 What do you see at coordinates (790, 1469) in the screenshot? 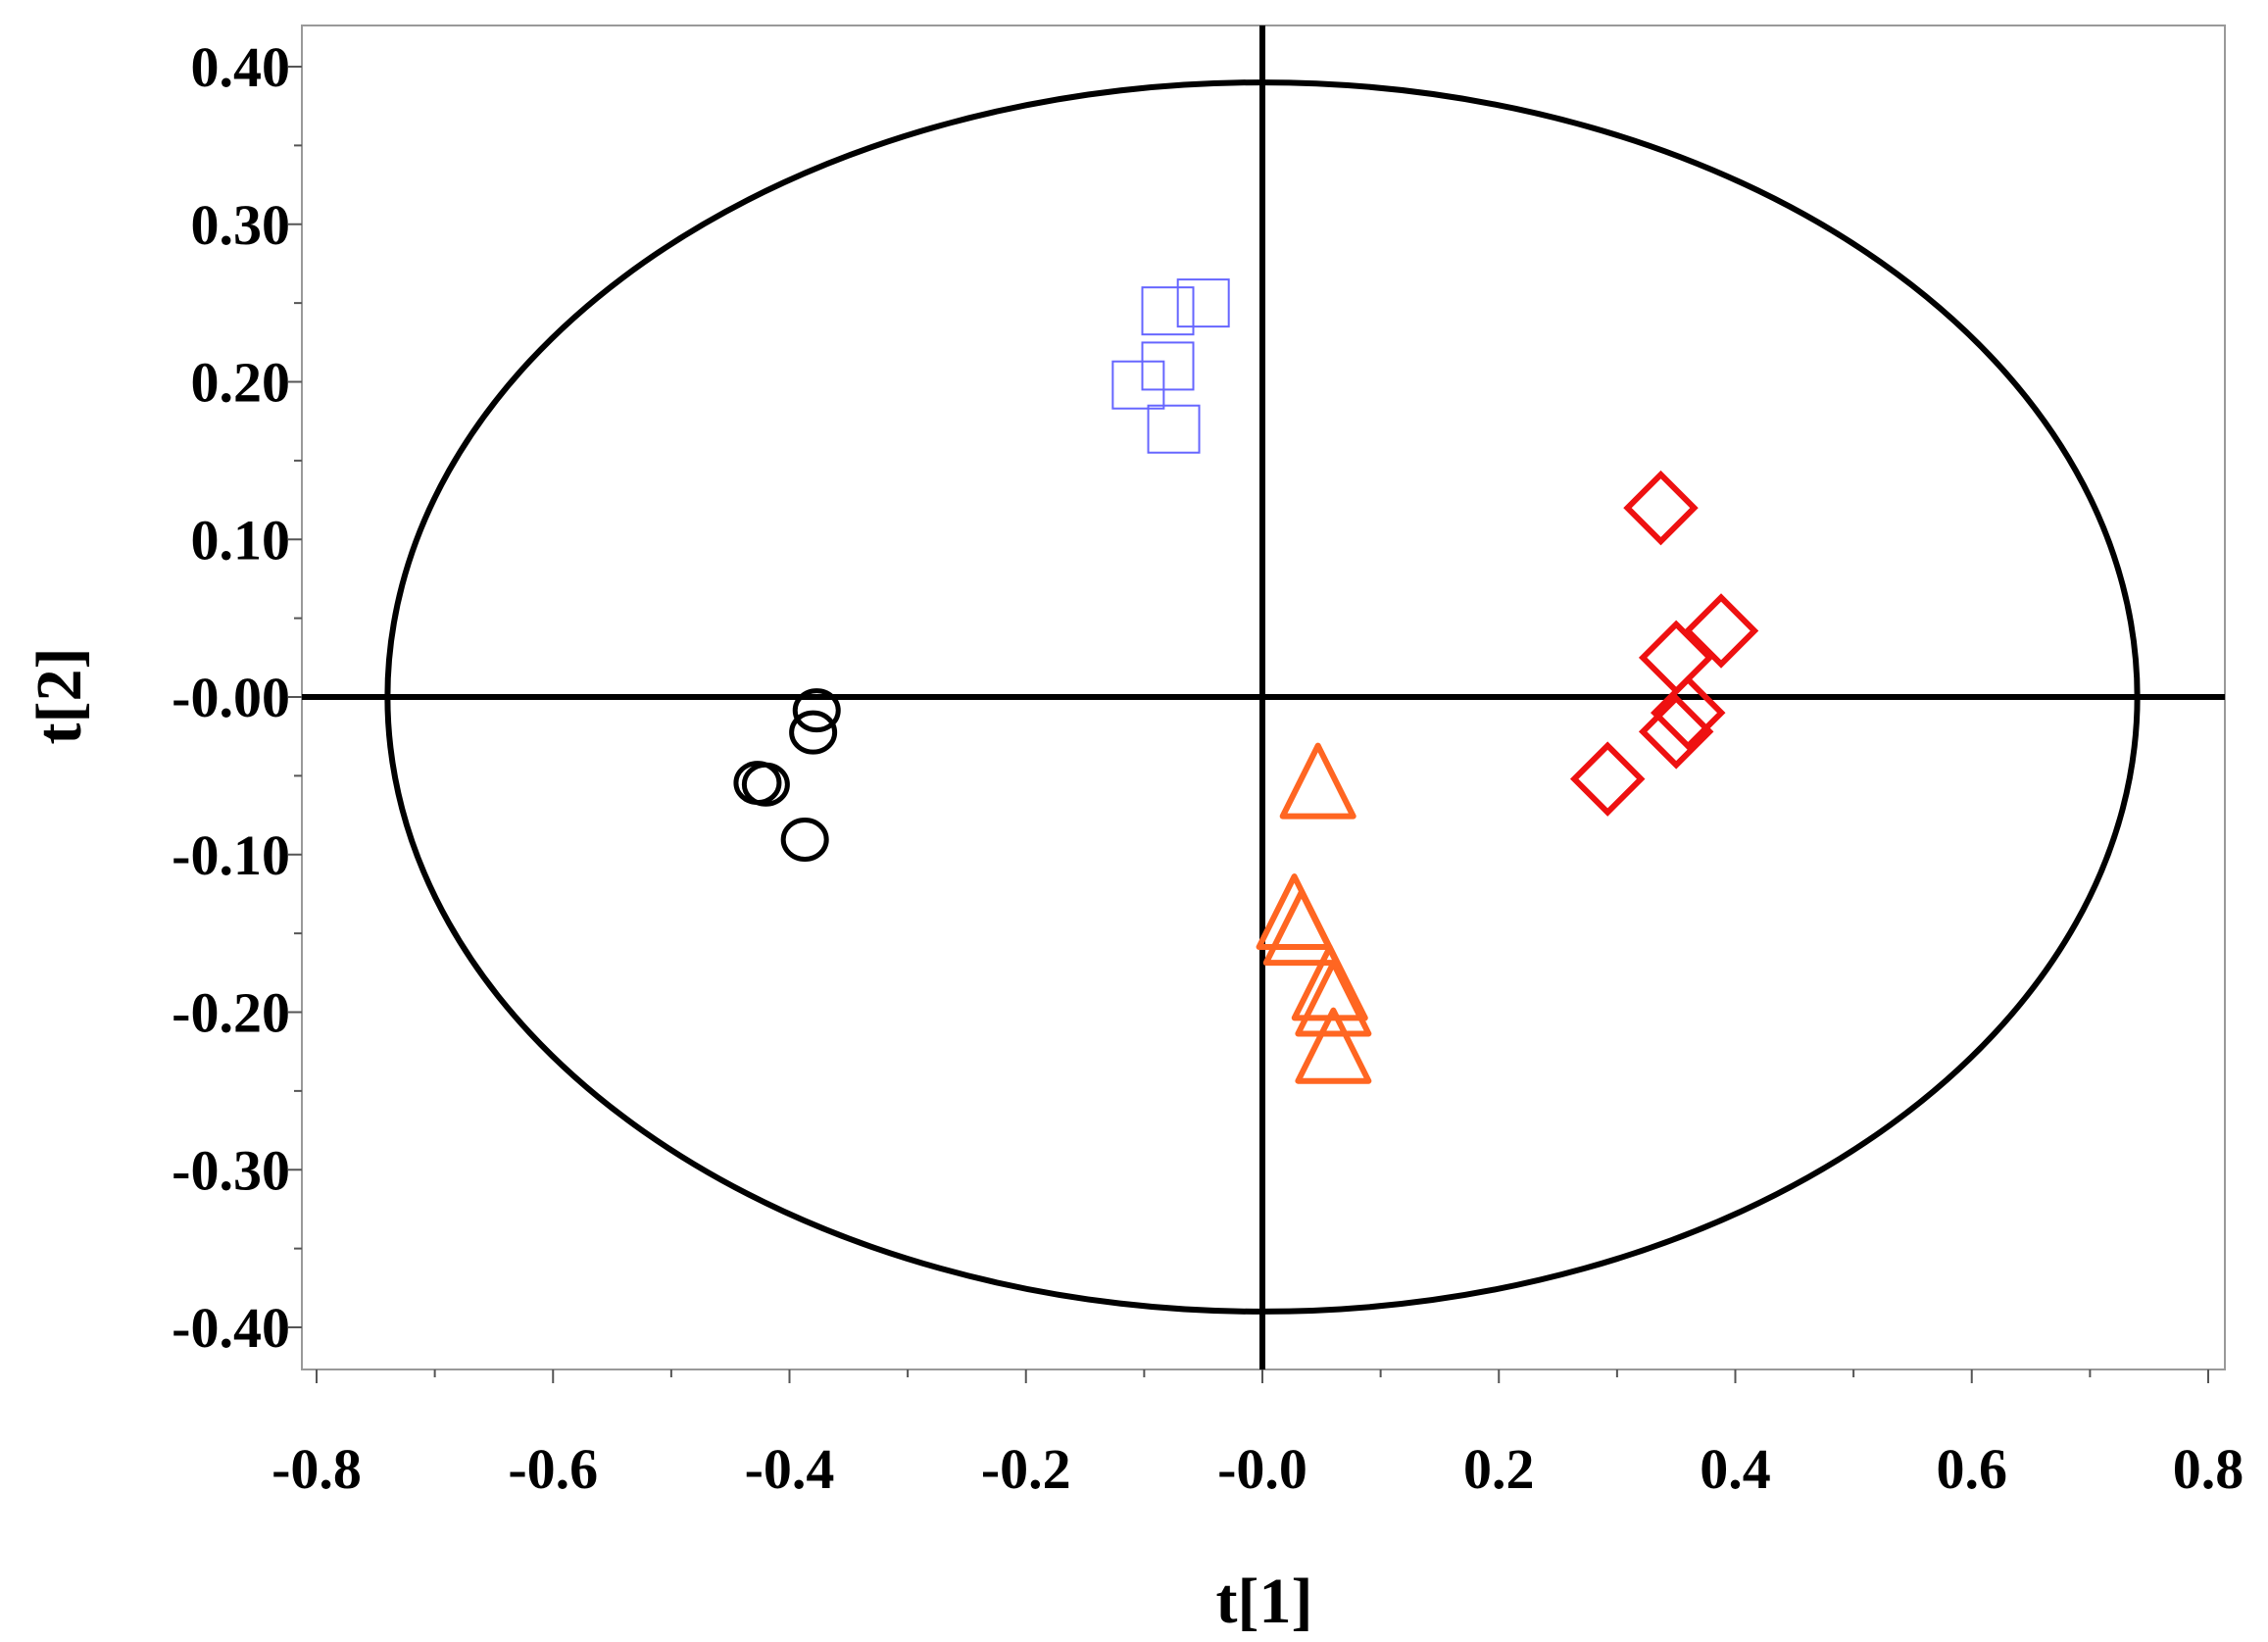
I see `x-tick-label: -0.4` at bounding box center [790, 1469].